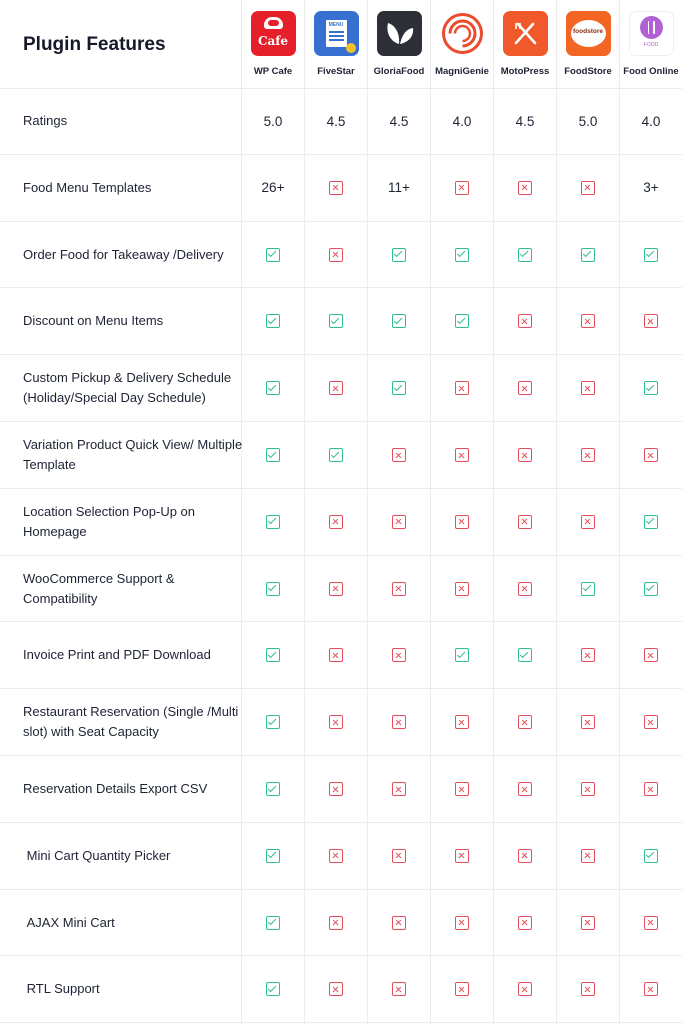  I want to click on feature-label: Location Selection Pop-Up on Homepage, so click(111, 521).